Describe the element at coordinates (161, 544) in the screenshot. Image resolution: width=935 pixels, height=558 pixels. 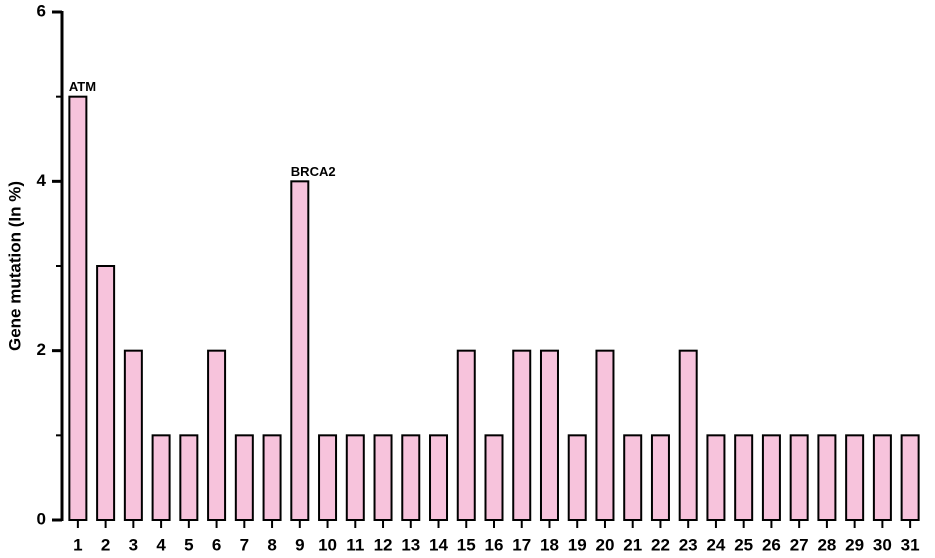
I see `x-tick-label: 4` at that location.